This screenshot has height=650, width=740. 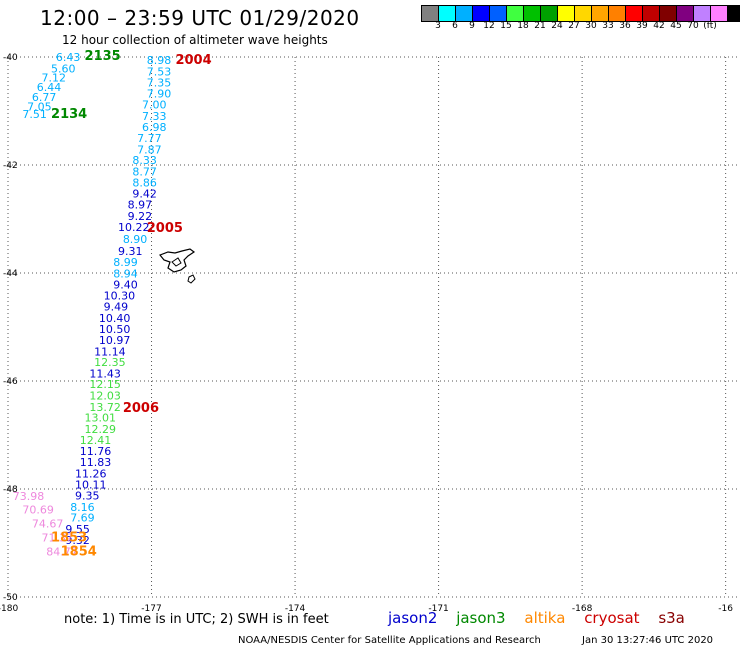 I want to click on wave-height-label: 7.69, so click(x=82, y=518).